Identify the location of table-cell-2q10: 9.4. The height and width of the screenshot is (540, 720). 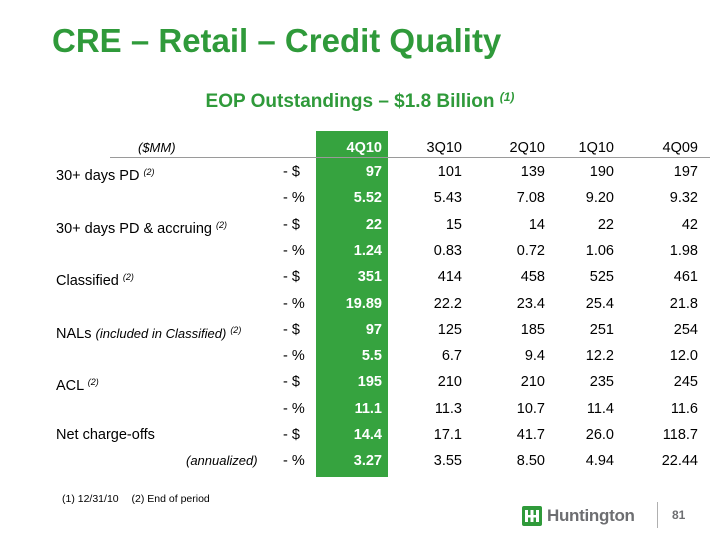
(534, 356).